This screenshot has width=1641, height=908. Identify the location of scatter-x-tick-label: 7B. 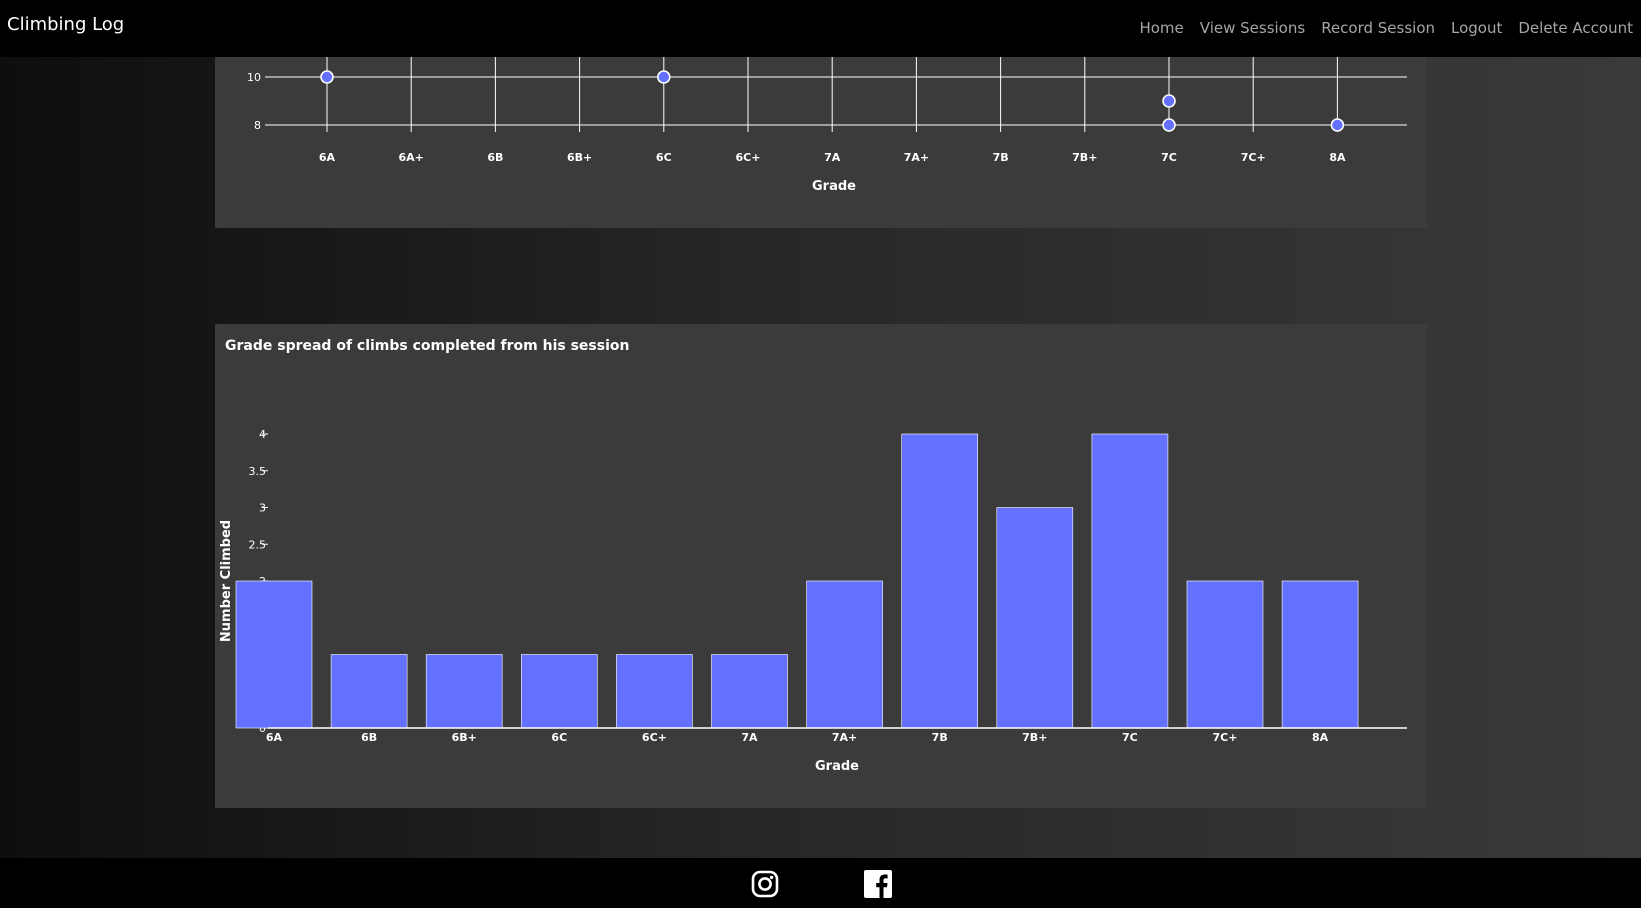
(1001, 157).